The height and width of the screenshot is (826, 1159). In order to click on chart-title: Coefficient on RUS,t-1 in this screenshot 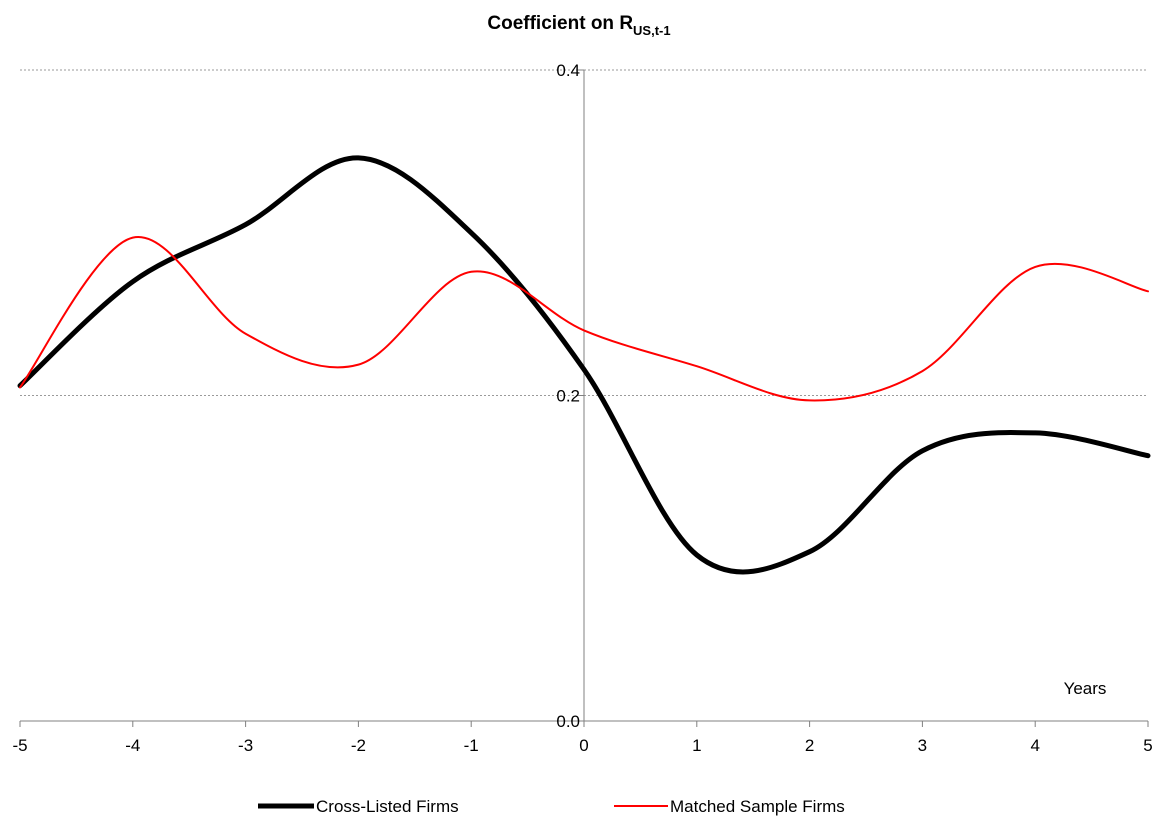, I will do `click(578, 25)`.